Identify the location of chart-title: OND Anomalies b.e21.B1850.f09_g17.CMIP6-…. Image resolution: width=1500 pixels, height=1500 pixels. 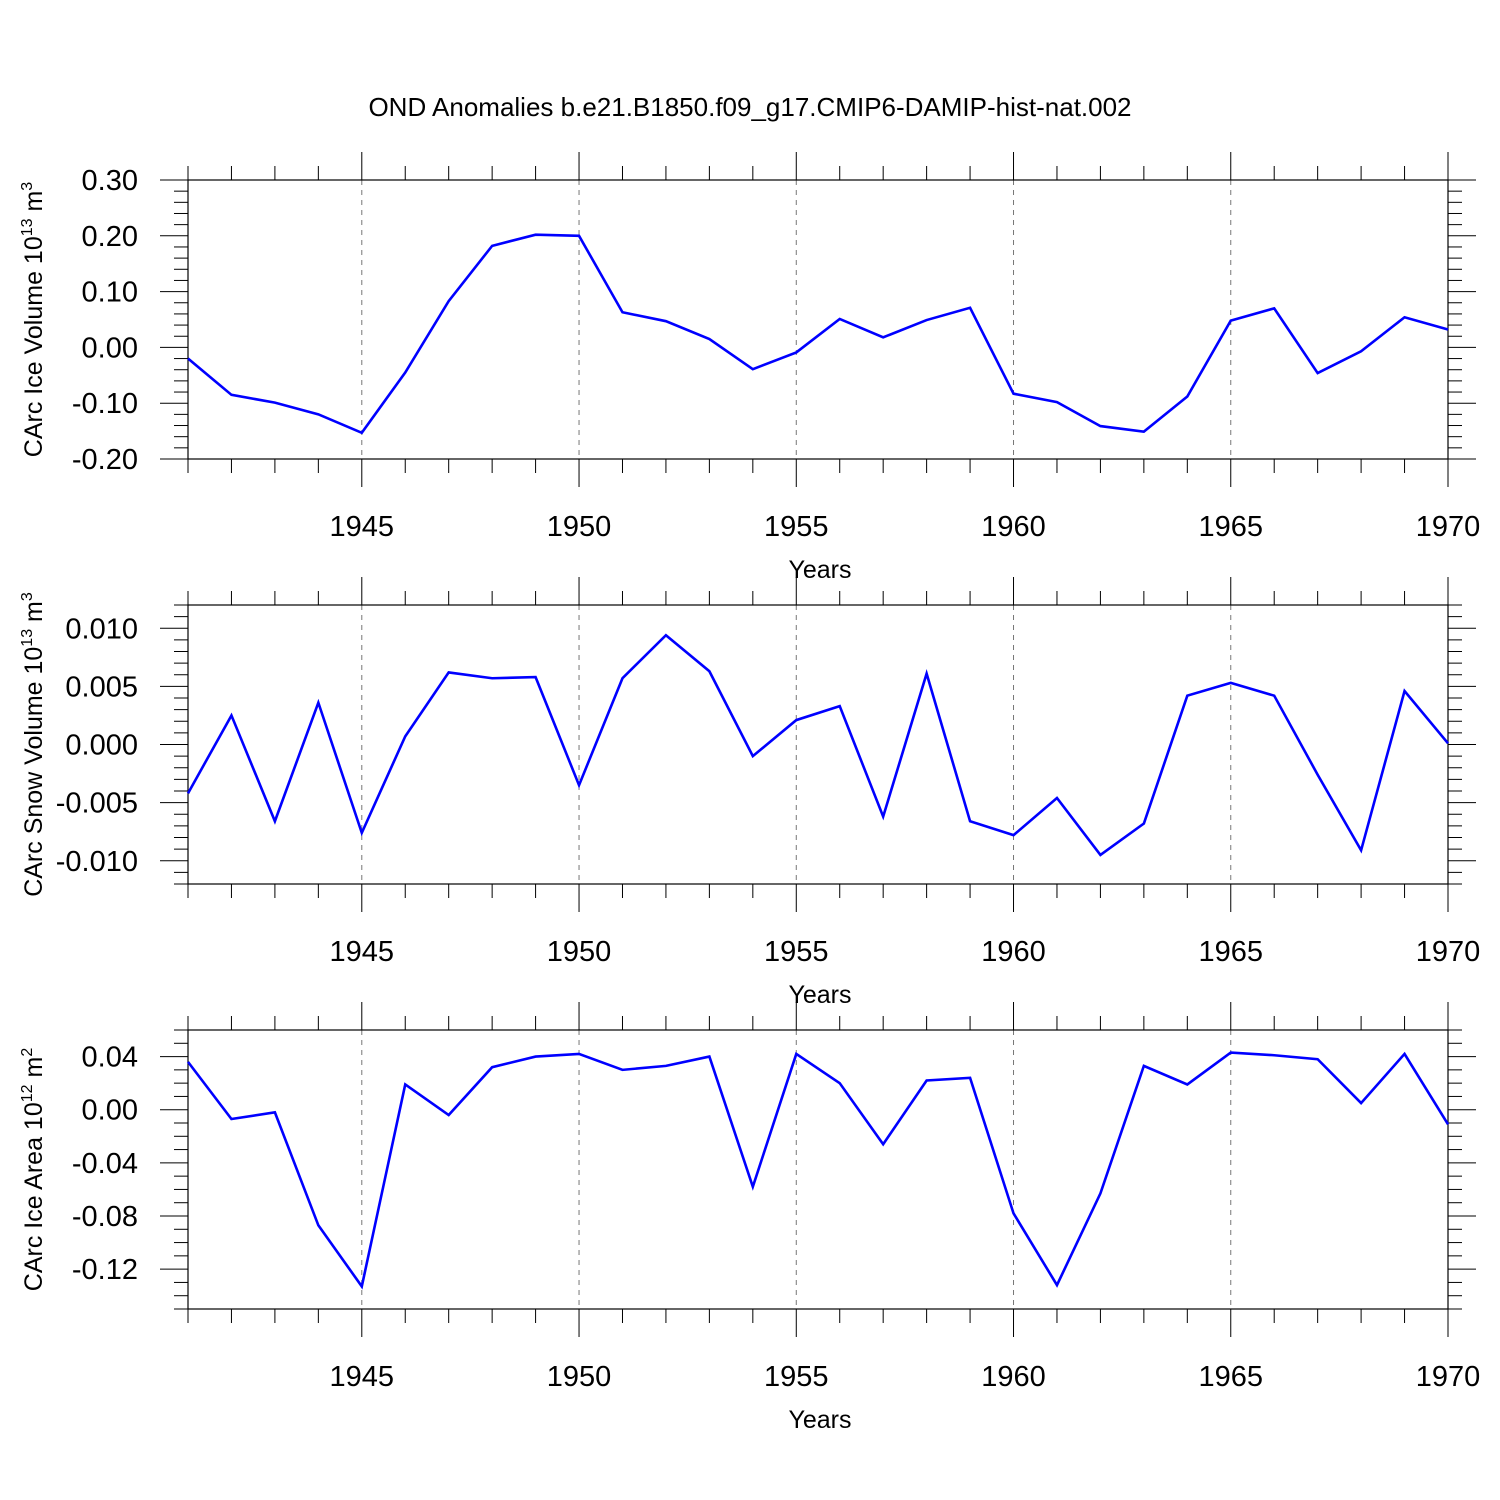
(749, 107).